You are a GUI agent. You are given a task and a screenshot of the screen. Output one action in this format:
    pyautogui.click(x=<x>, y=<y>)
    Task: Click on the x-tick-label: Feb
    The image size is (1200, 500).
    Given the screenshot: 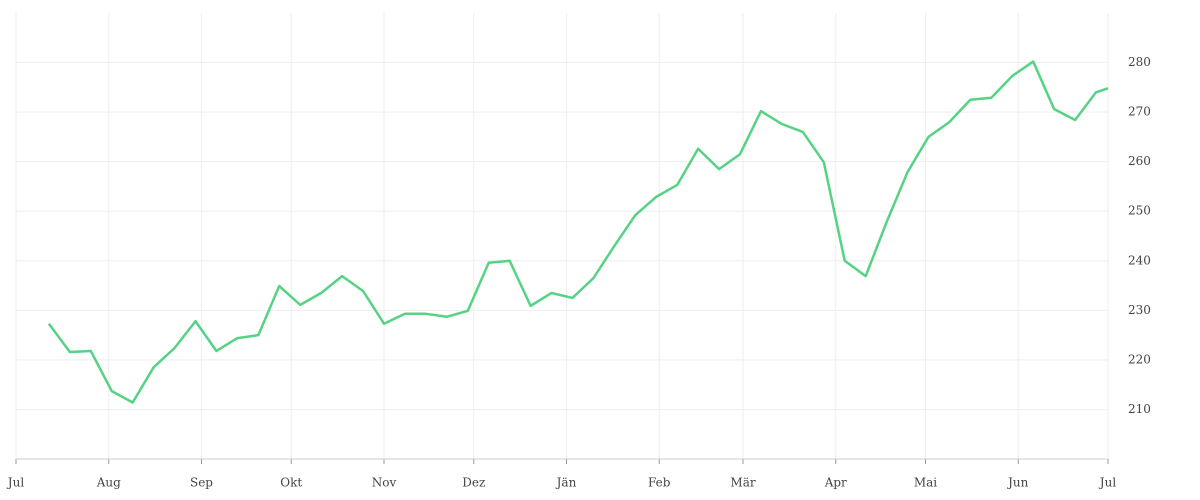 What is the action you would take?
    pyautogui.click(x=659, y=483)
    